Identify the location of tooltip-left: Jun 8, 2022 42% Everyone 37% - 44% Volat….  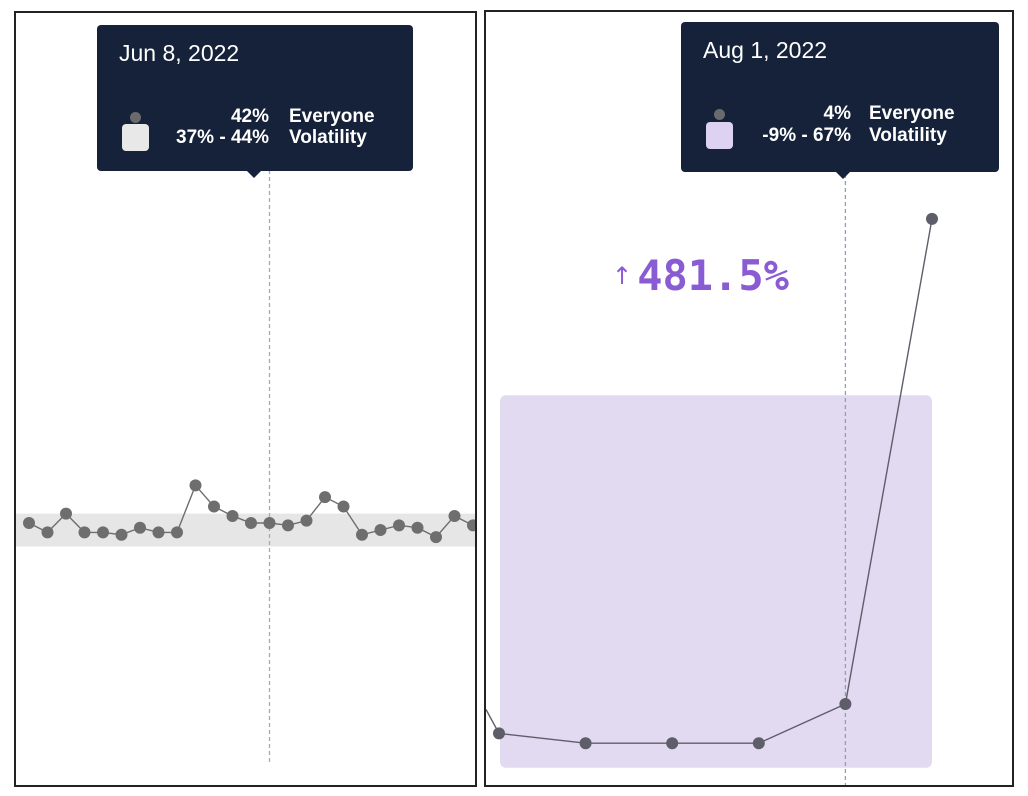
(255, 101).